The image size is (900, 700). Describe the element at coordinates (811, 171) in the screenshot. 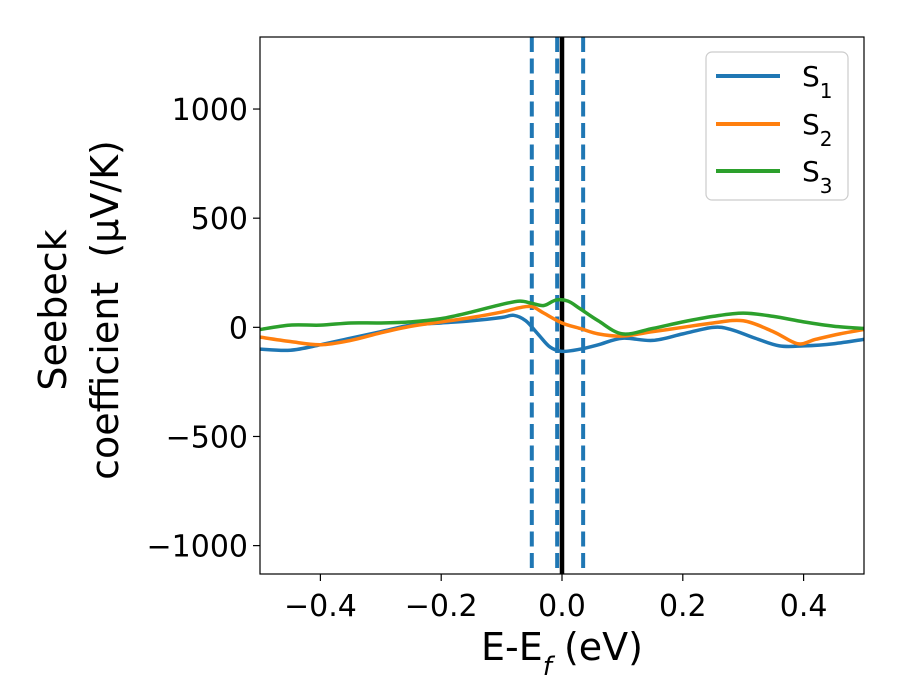

I see `legend-label-s3-main: S` at that location.